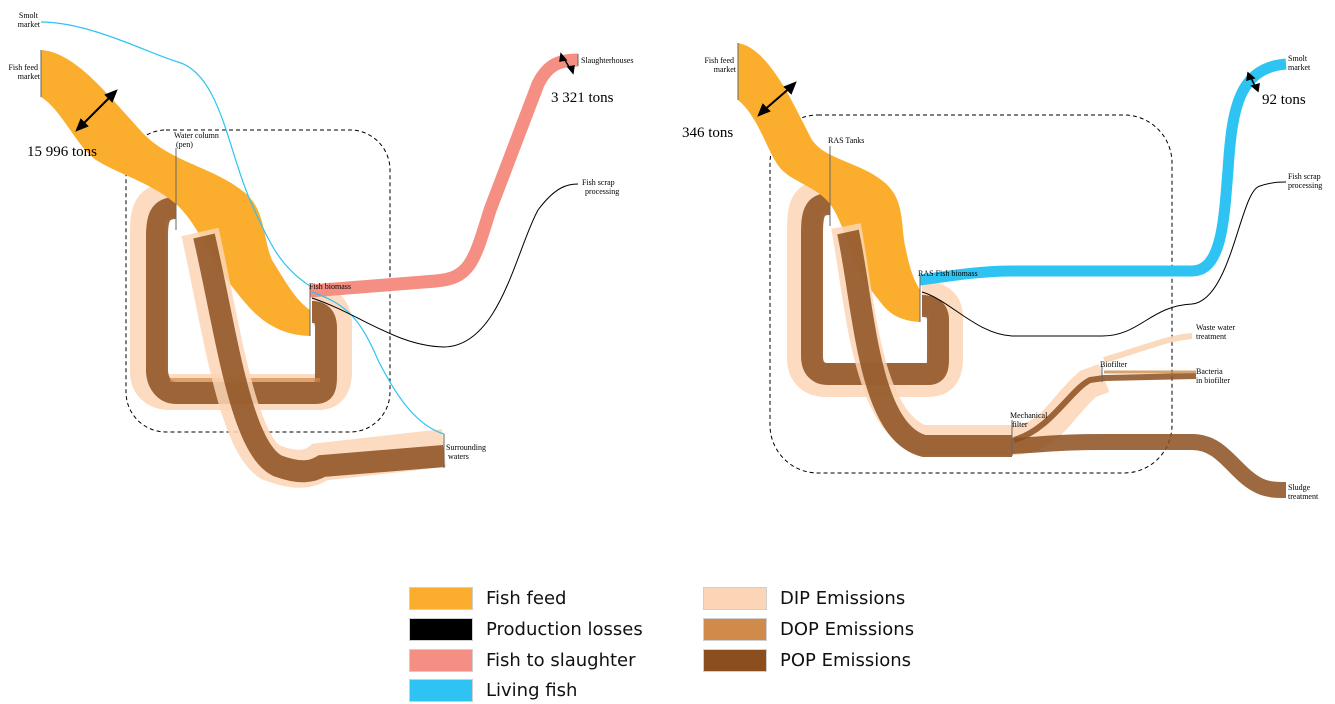 The width and height of the screenshot is (1335, 704). Describe the element at coordinates (1029, 420) in the screenshot. I see `right-label-mechanical-filter: Mechanical filter` at that location.